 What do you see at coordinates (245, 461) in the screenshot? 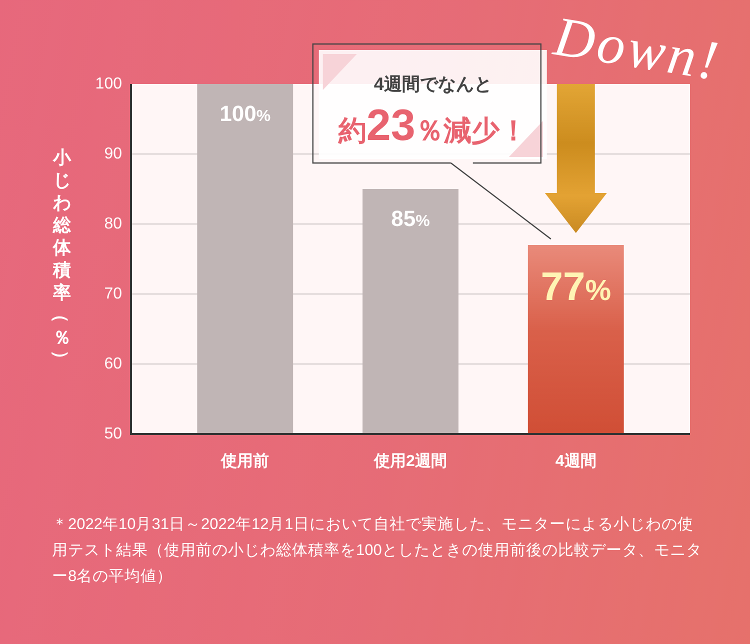
I see `x-tick-label: 使用前` at bounding box center [245, 461].